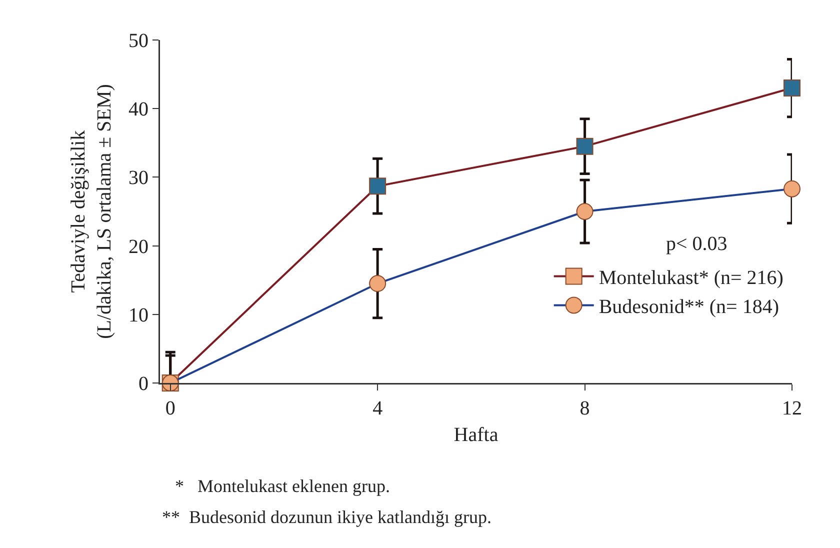  Describe the element at coordinates (377, 409) in the screenshot. I see `x-tick-label: 4` at that location.